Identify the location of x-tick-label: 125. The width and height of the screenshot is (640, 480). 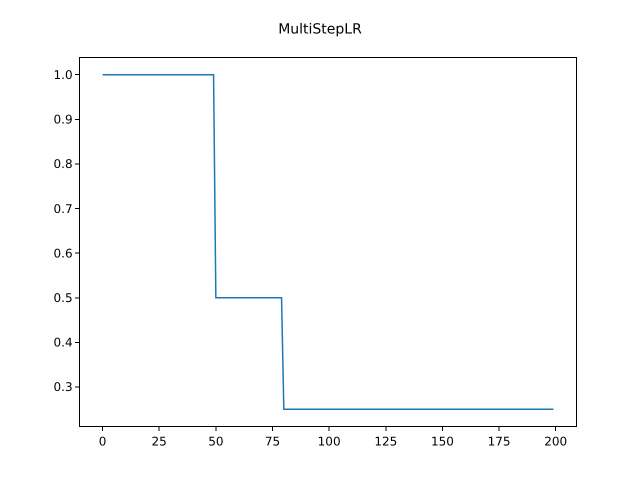
(386, 441).